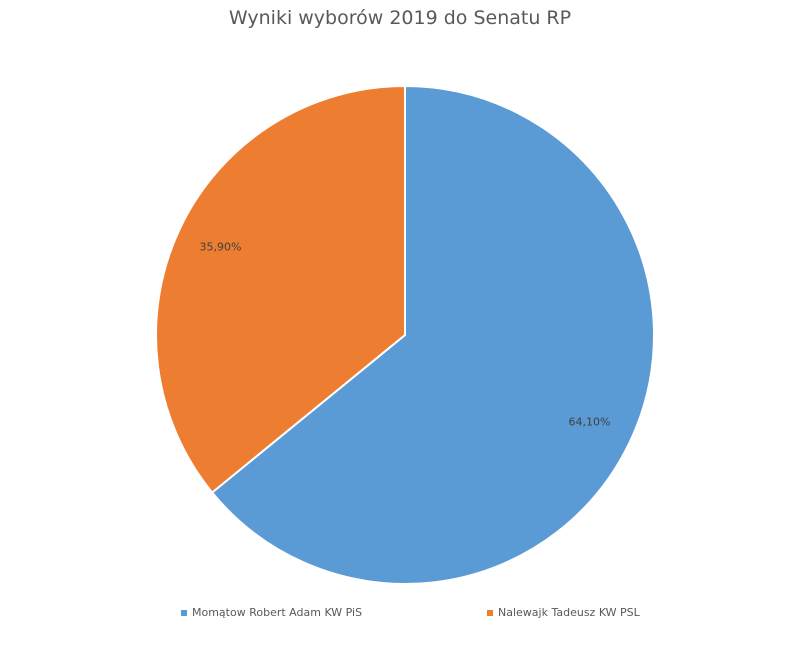 The image size is (800, 660). I want to click on legend-item-momatow: Momątow Robert Adam KW PiS, so click(271, 612).